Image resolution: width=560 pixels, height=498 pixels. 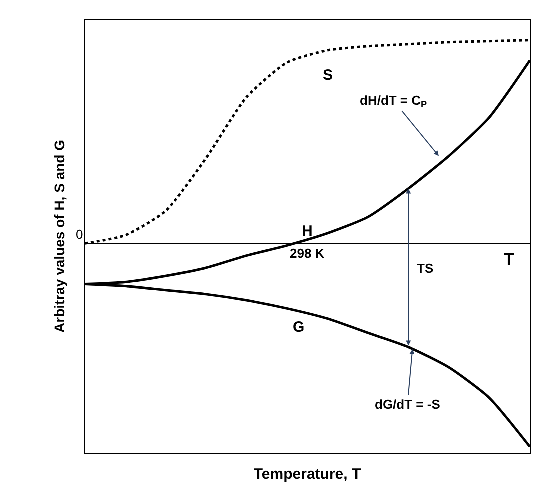 What do you see at coordinates (80, 234) in the screenshot?
I see `ref-line-label: 0` at bounding box center [80, 234].